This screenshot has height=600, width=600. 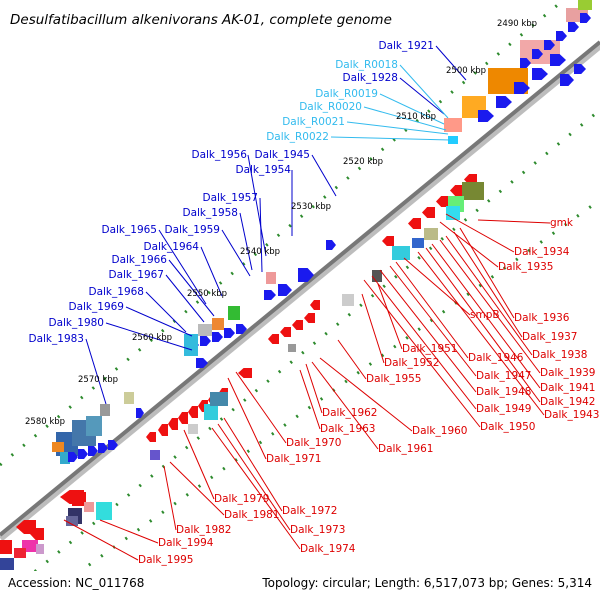 What do you see at coordinates (568, 388) in the screenshot?
I see `gene-label: Dalk_1941` at bounding box center [568, 388].